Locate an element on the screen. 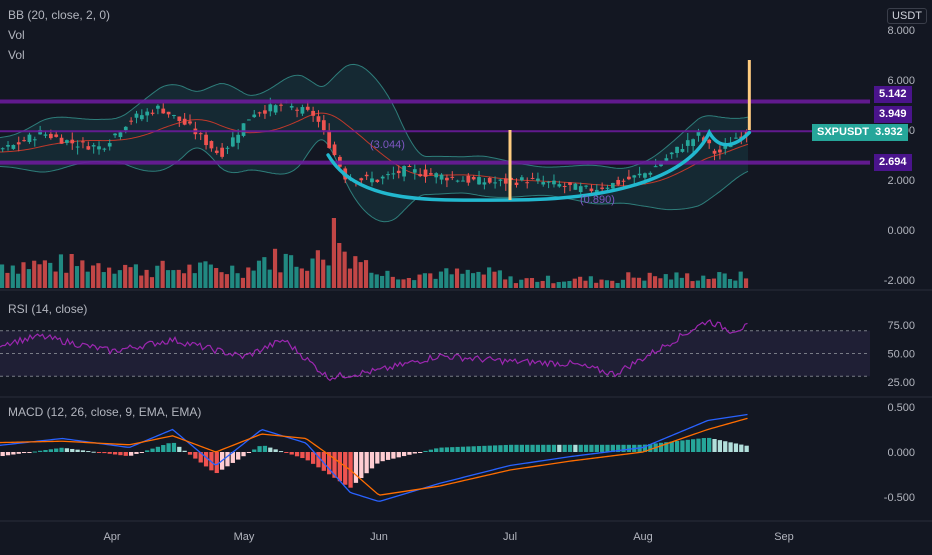 The image size is (932, 555). vol-label: Vol is located at coordinates (16, 35).